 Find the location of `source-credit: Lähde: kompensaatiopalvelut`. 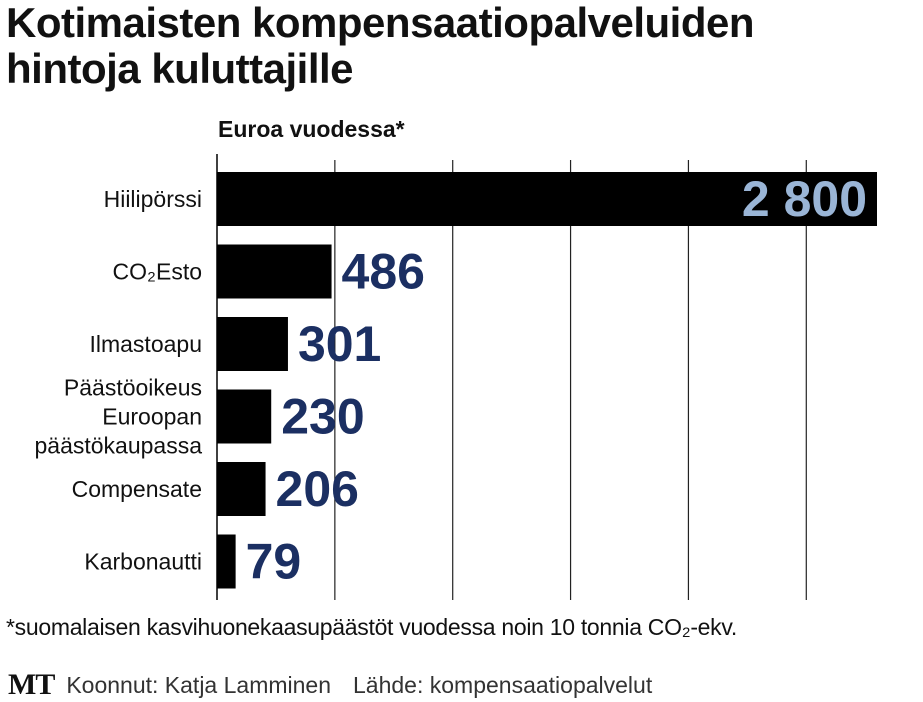

source-credit: Lähde: kompensaatiopalvelut is located at coordinates (503, 684).